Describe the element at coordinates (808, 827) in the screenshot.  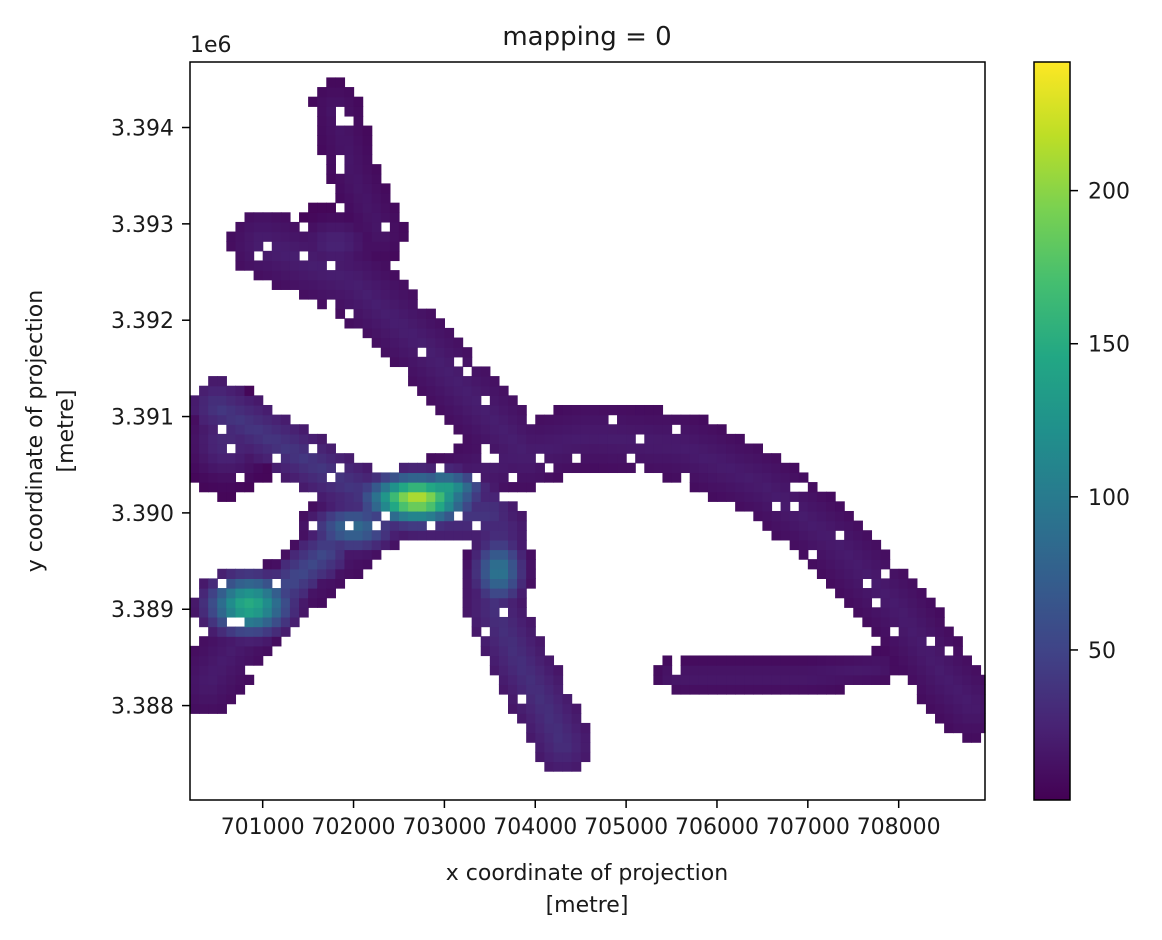
I see `x-tick-label: 707000` at that location.